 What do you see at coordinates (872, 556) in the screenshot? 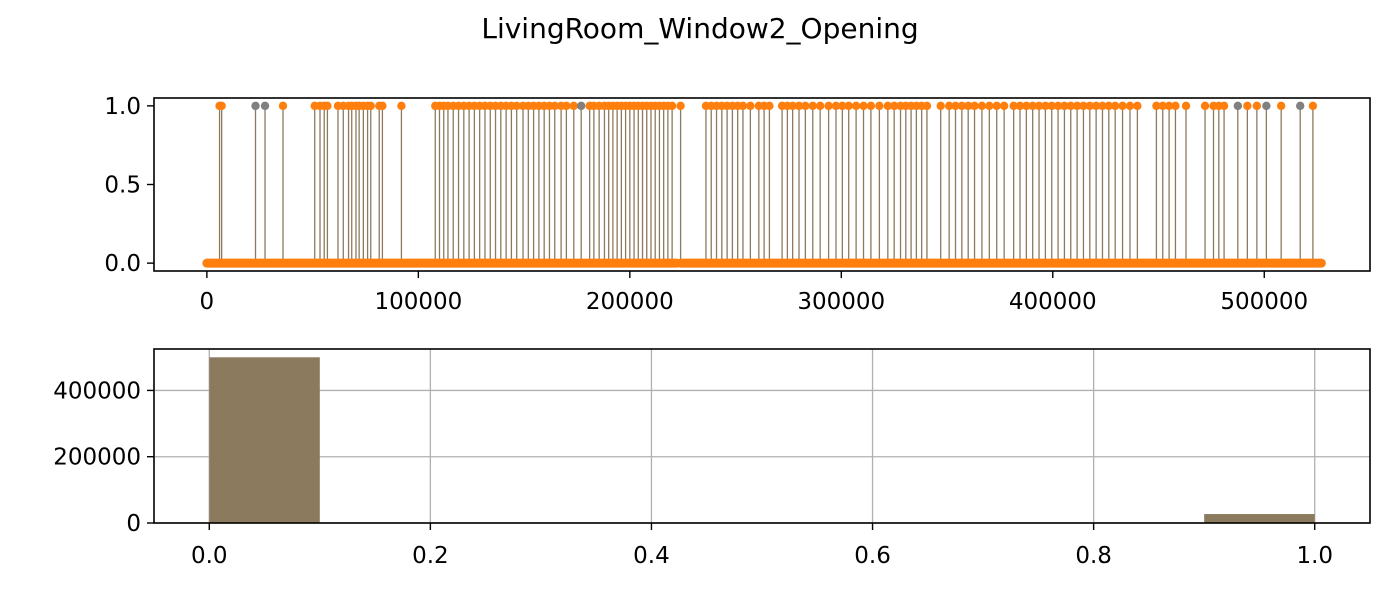
I see `x-tick-label: 0.6` at bounding box center [872, 556].